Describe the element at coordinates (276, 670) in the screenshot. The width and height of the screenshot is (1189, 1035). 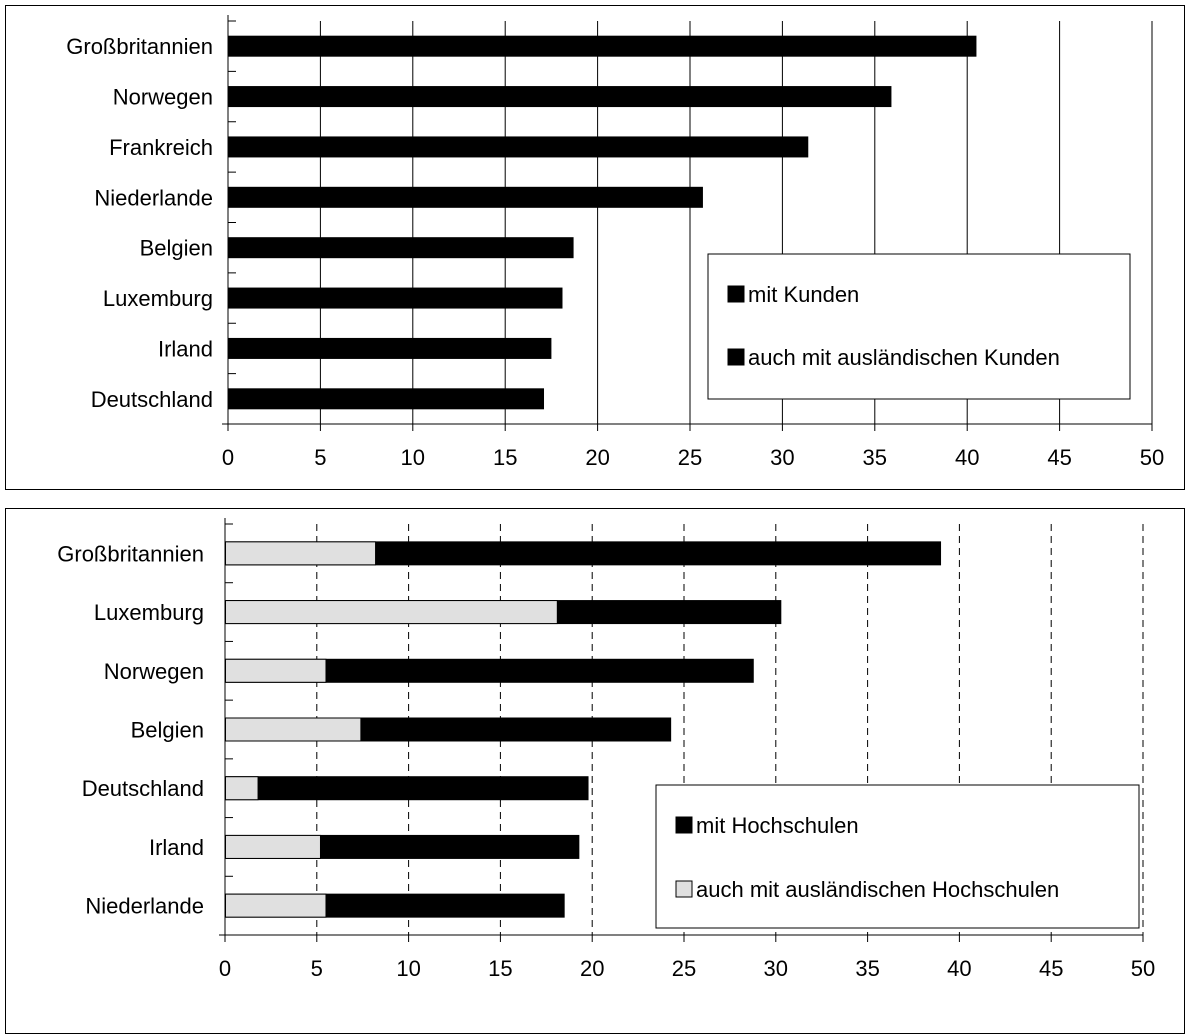
I see `bar-norwegen-auch-mit-auslaendischen-hochschulen` at that location.